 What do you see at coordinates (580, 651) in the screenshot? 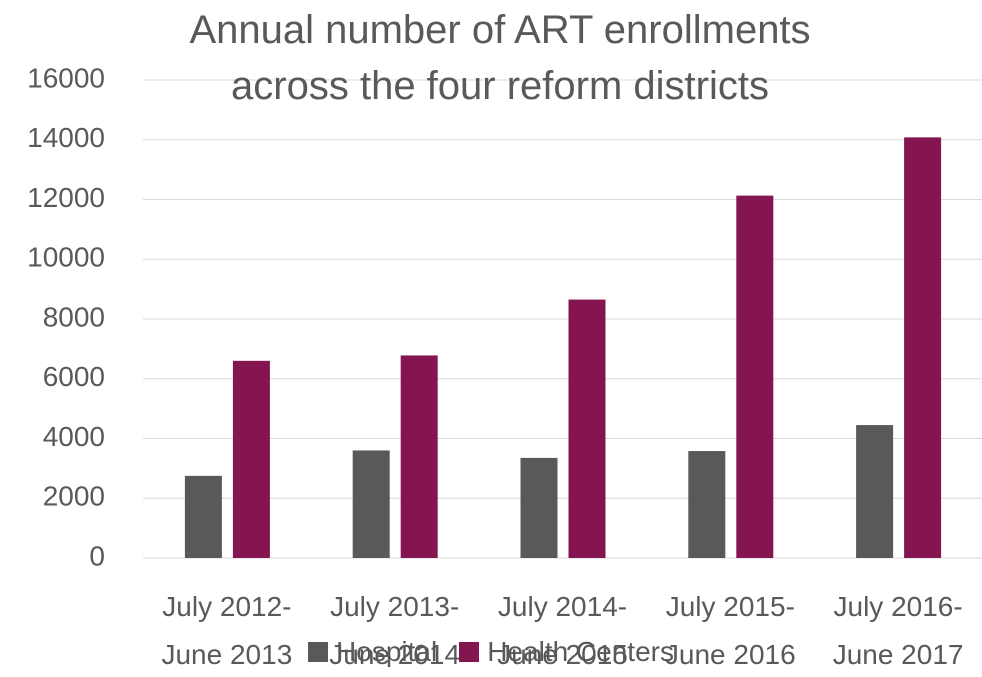
I see `legend-label: Health Centers` at bounding box center [580, 651].